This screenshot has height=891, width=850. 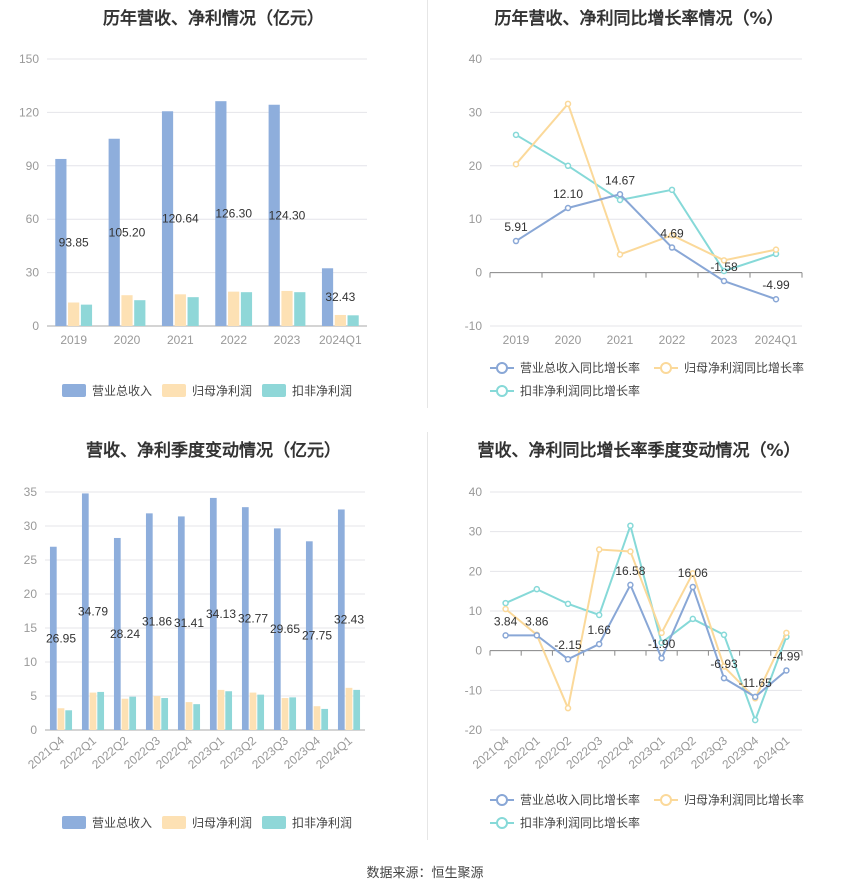 What do you see at coordinates (213, 19) in the screenshot?
I see `chart-title: 历年营收、净利情况（亿元）` at bounding box center [213, 19].